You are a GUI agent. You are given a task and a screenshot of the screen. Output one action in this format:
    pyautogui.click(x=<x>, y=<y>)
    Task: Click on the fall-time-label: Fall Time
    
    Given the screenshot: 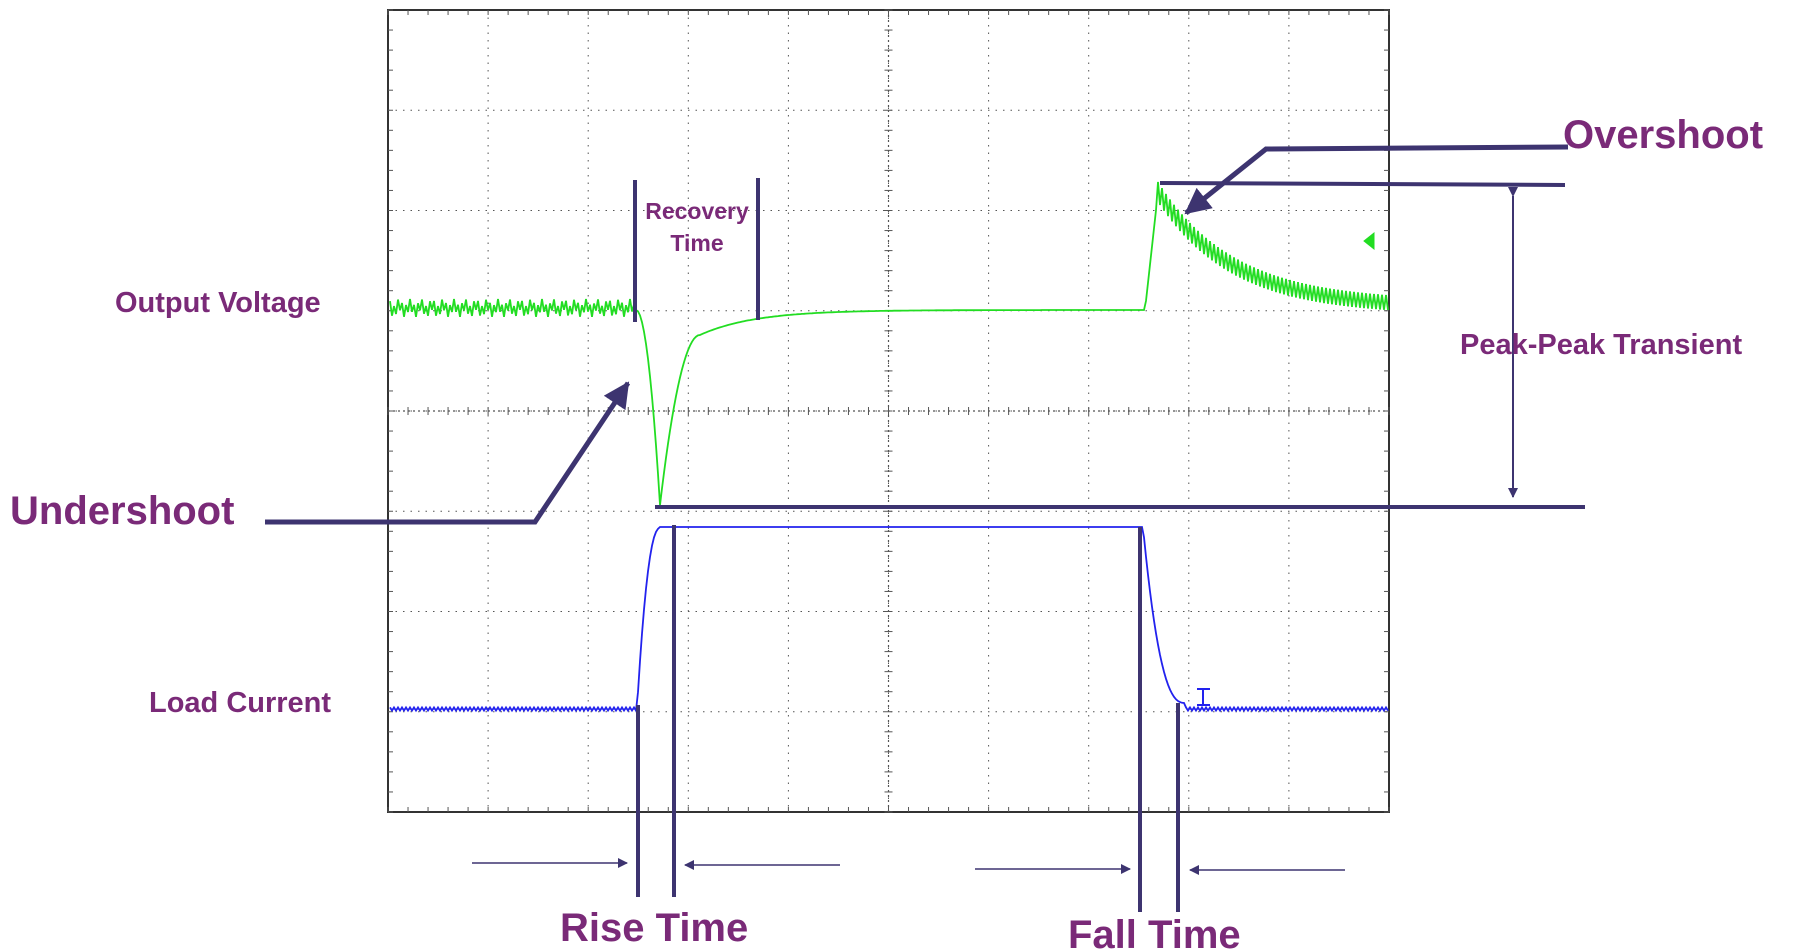 What is the action you would take?
    pyautogui.click(x=1154, y=932)
    